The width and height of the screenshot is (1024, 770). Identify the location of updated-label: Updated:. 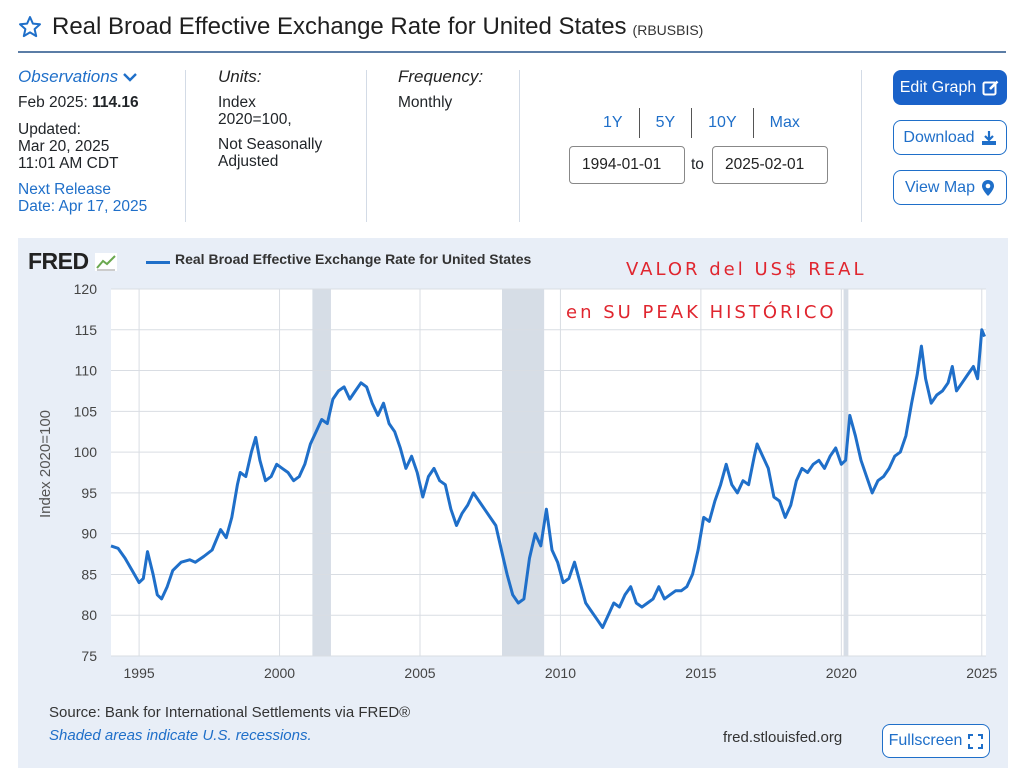
(49, 129).